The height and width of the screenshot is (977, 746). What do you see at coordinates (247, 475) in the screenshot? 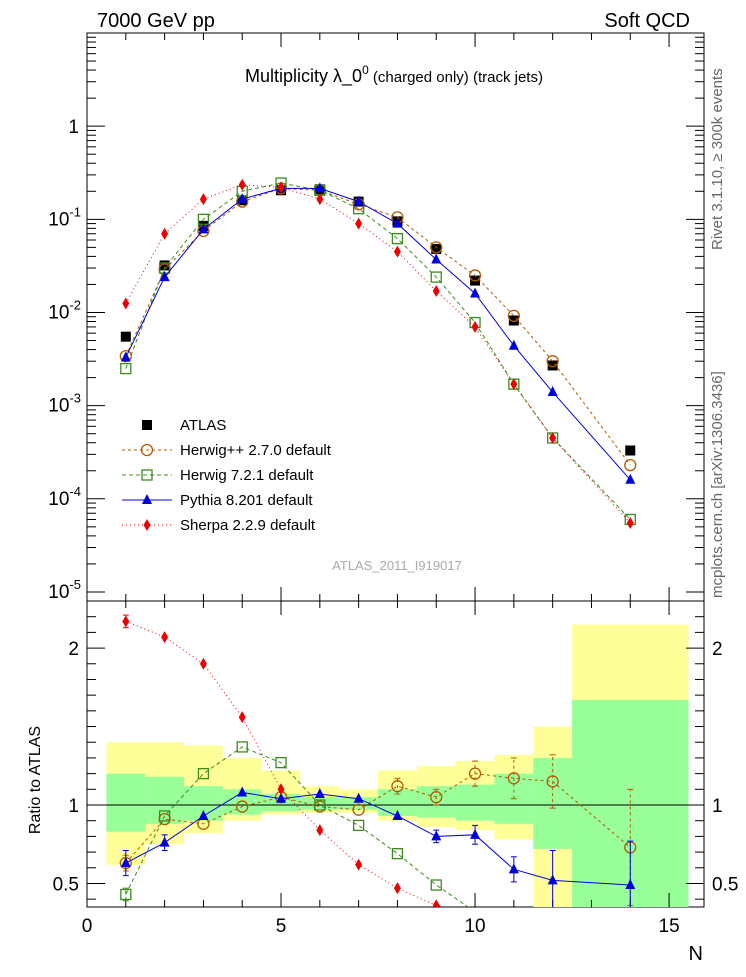
I see `legend-label: Herwig 7.2.1 default` at bounding box center [247, 475].